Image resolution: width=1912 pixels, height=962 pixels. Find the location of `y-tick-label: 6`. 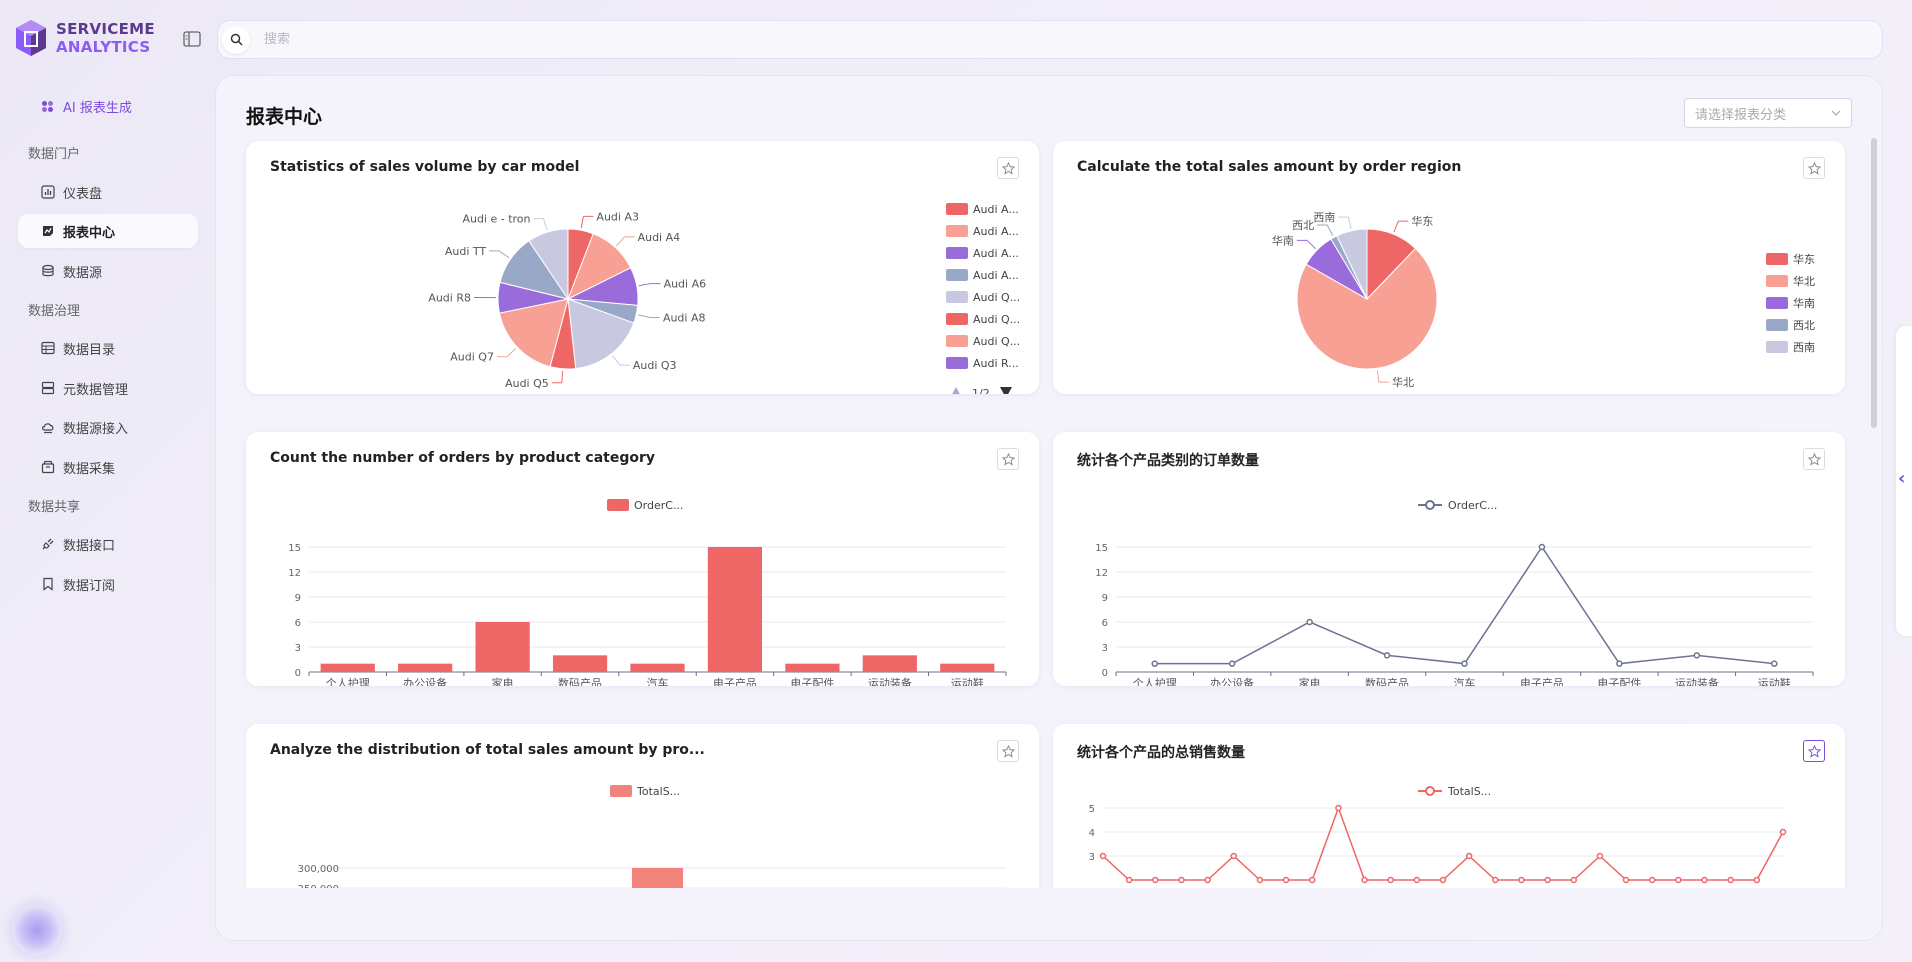

y-tick-label: 6 is located at coordinates (1105, 623).